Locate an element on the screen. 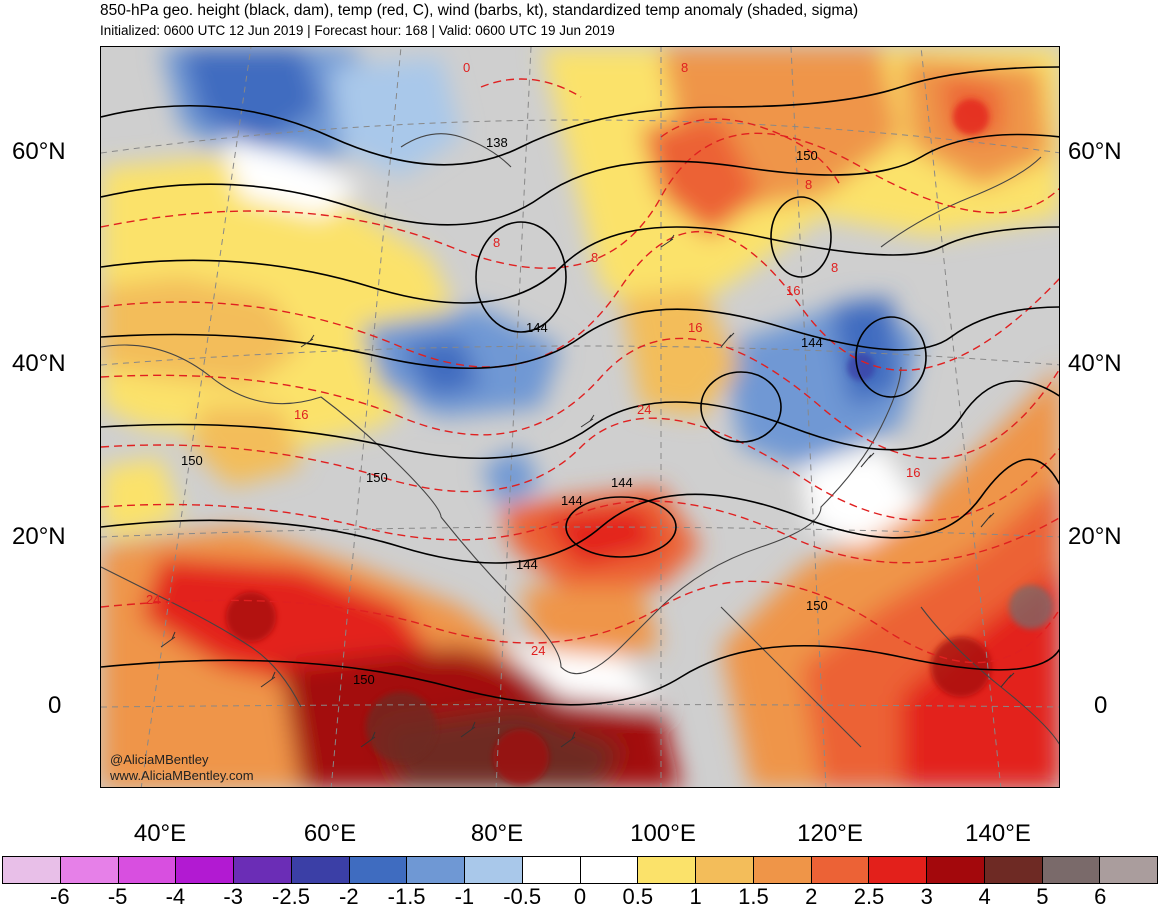 The width and height of the screenshot is (1160, 913). colorbar-label: 1.5 is located at coordinates (753, 896).